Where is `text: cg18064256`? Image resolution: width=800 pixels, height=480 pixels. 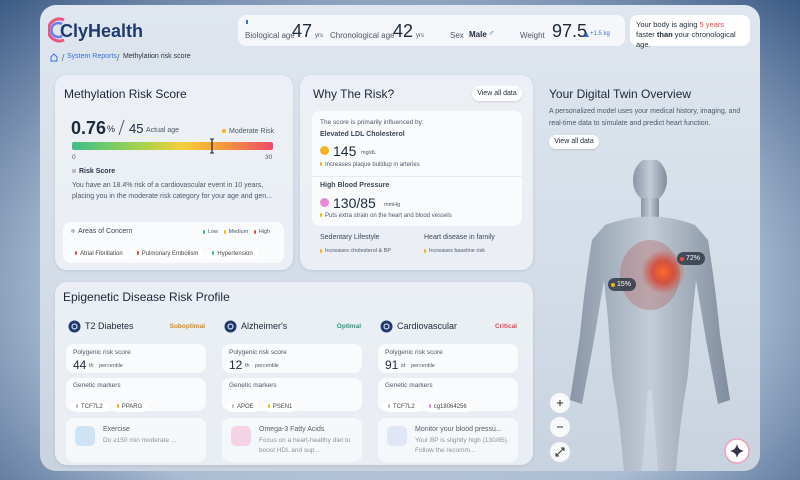 text: cg18064256 is located at coordinates (450, 407).